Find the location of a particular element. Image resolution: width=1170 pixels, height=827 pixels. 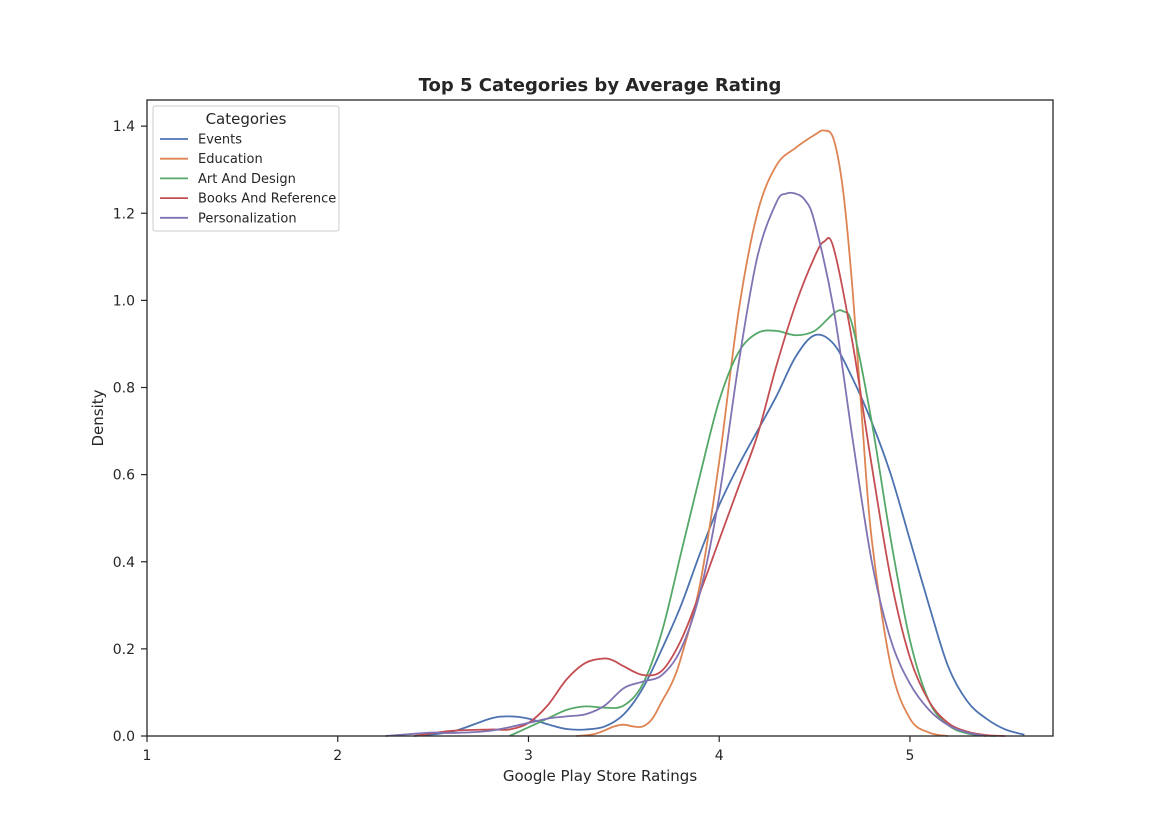

y-tick-label: 0.4 is located at coordinates (124, 563).